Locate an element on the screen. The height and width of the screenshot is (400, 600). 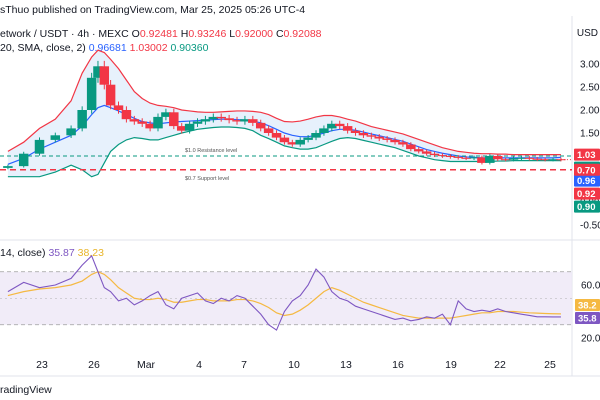
bb-upper-value: 1.03002 is located at coordinates (148, 48).